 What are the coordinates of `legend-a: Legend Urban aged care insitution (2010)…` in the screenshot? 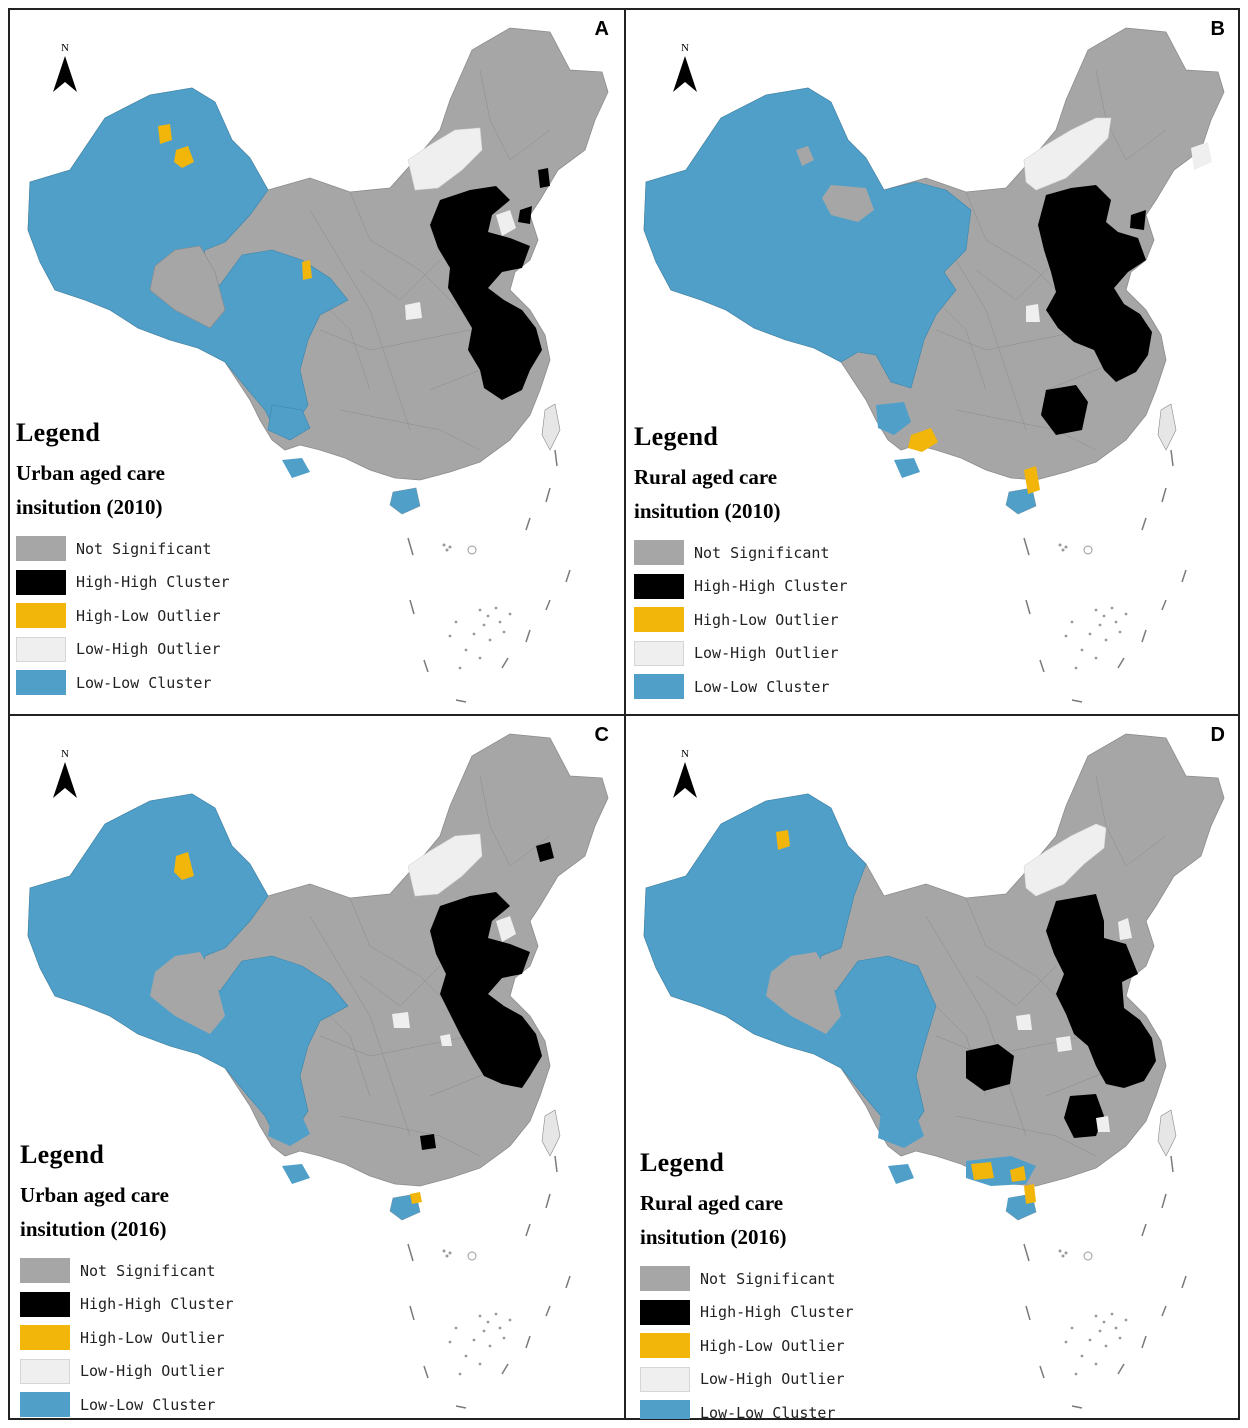 It's located at (181, 559).